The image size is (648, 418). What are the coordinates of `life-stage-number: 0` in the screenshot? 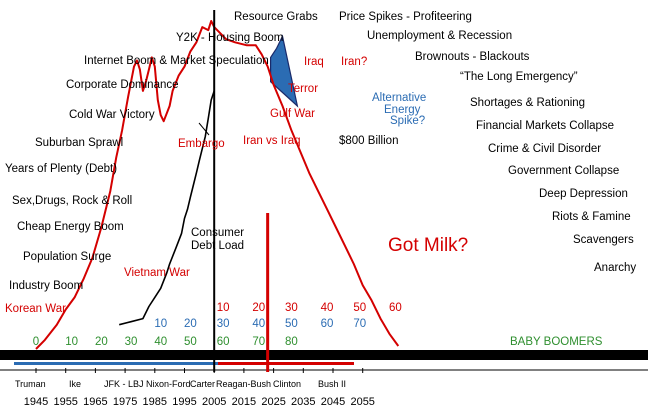 It's located at (36, 342).